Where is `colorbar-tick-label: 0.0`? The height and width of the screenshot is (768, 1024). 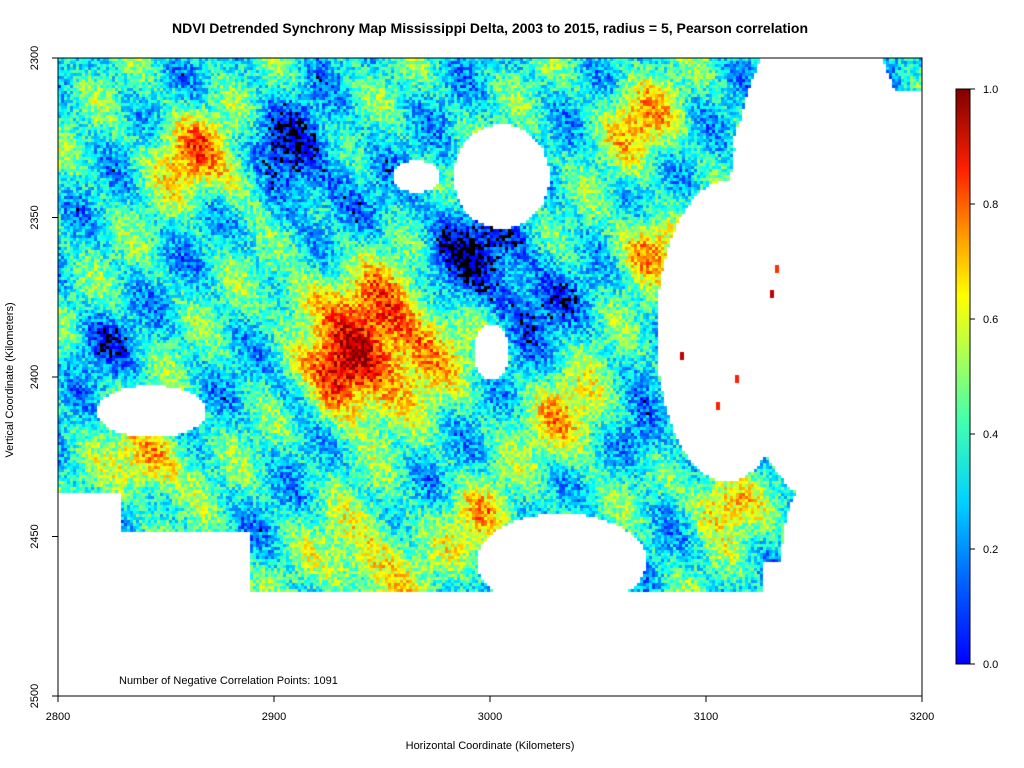
colorbar-tick-label: 0.0 is located at coordinates (990, 665).